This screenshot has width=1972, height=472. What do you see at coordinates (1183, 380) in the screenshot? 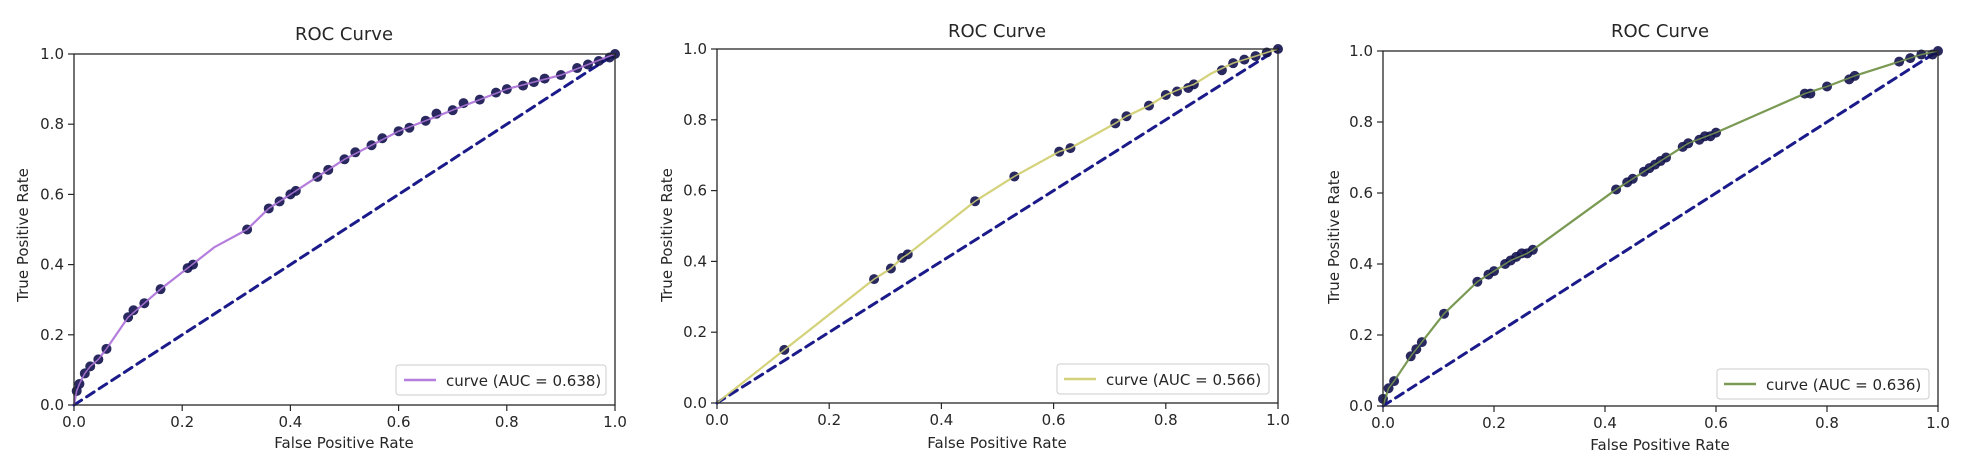
I see `legend-label: curve (AUC = 0.566)` at bounding box center [1183, 380].